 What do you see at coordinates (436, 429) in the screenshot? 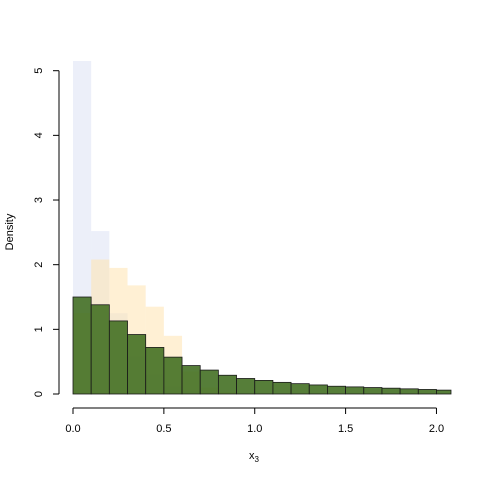
I see `x-tick-label: 2.0` at bounding box center [436, 429].